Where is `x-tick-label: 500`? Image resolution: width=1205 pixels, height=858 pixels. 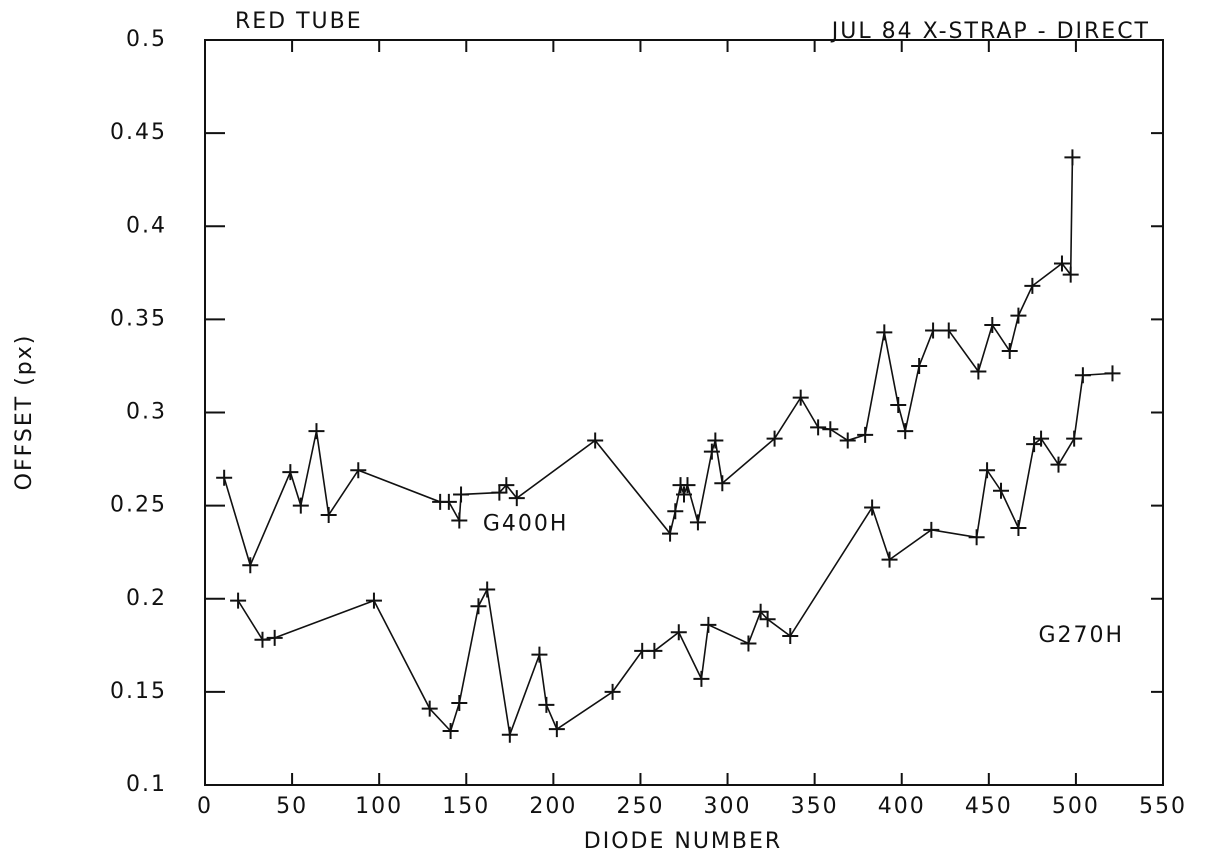
x-tick-label: 500 is located at coordinates (1076, 806).